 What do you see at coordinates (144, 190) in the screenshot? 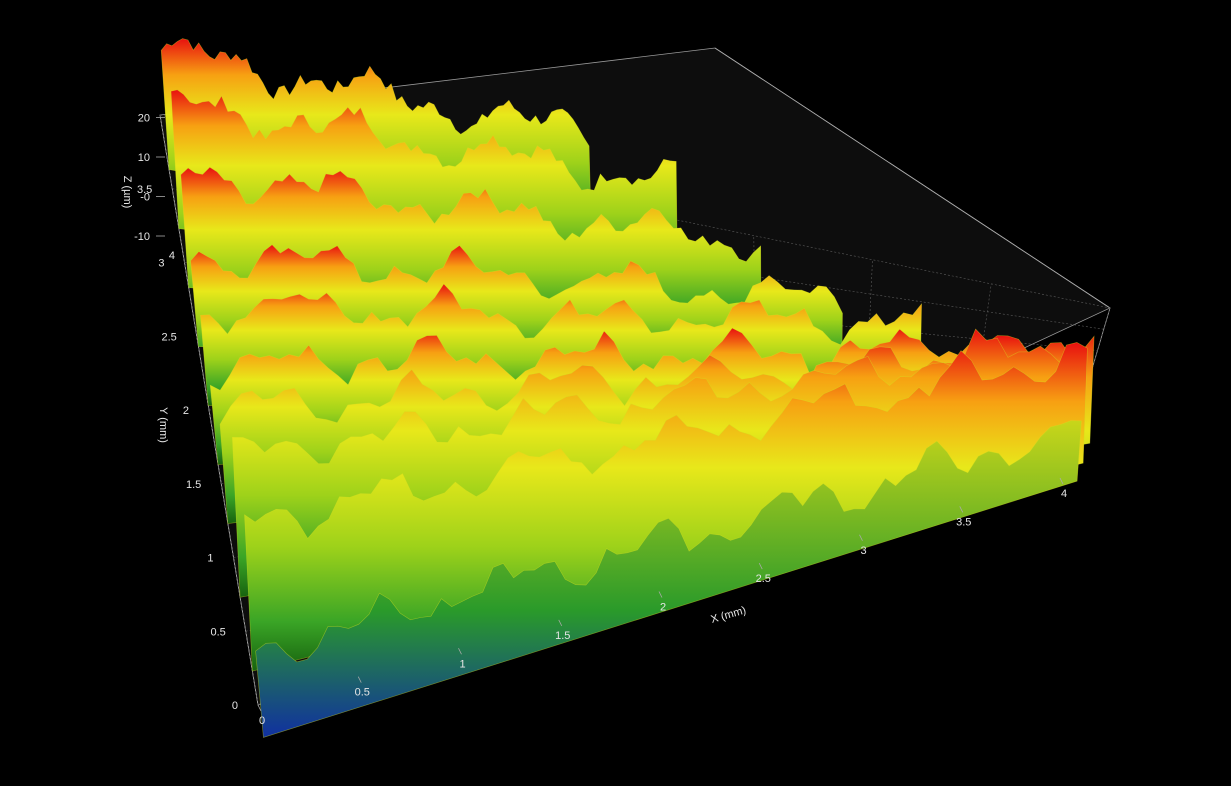
I see `y-tick-label: 3.5` at bounding box center [144, 190].